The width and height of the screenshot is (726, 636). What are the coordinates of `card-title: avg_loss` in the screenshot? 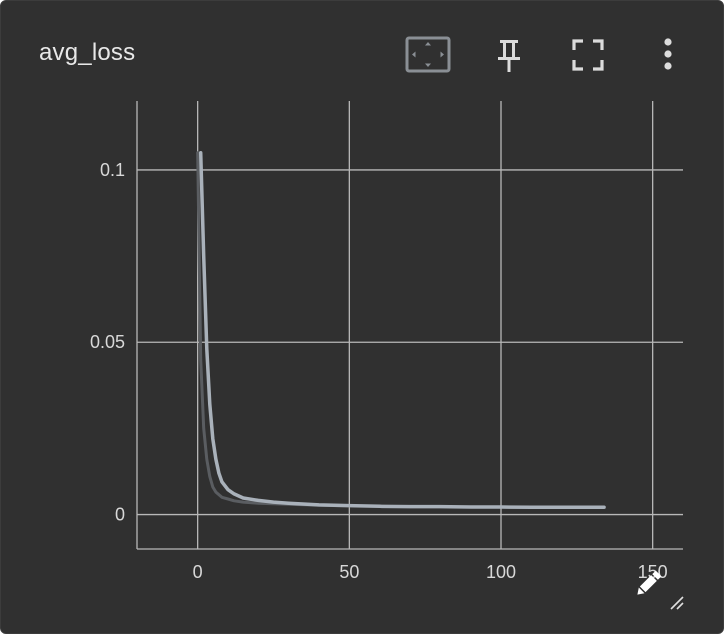 It's located at (87, 52).